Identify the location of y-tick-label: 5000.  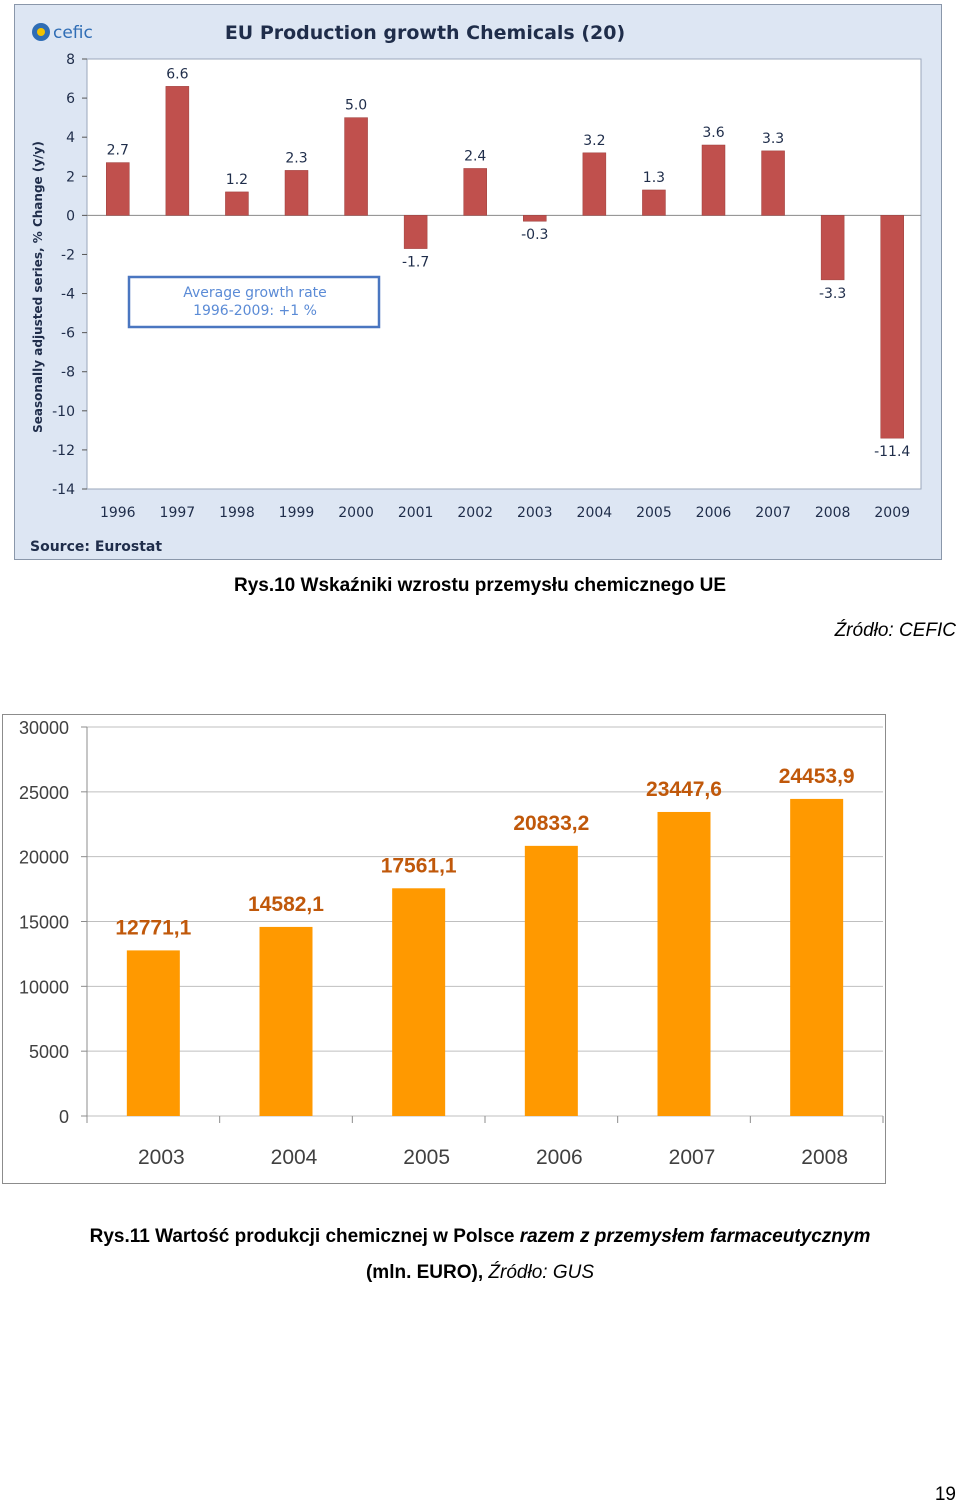
(49, 1052).